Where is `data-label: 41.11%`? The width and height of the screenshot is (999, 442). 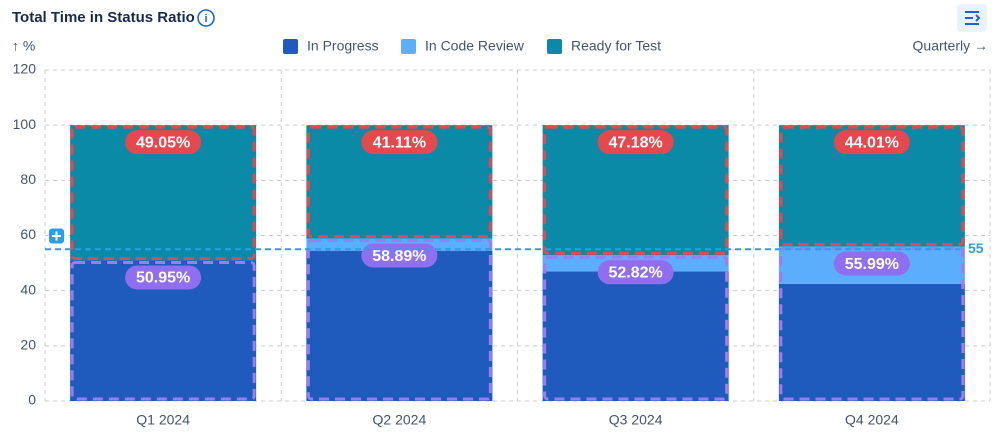
data-label: 41.11% is located at coordinates (399, 142).